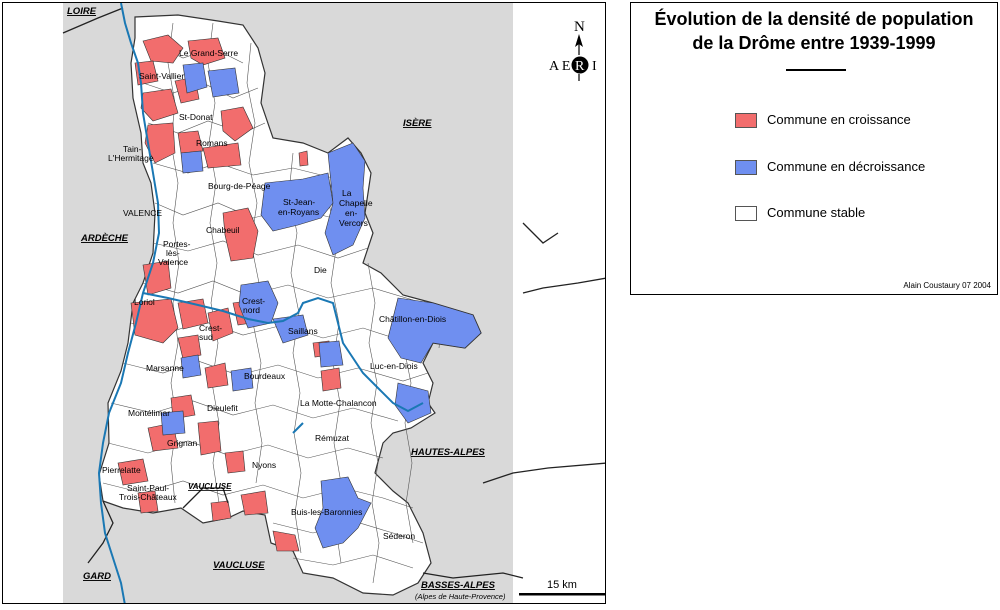  What do you see at coordinates (412, 319) in the screenshot?
I see `place-chatillon: Châtillon-en-Diois` at bounding box center [412, 319].